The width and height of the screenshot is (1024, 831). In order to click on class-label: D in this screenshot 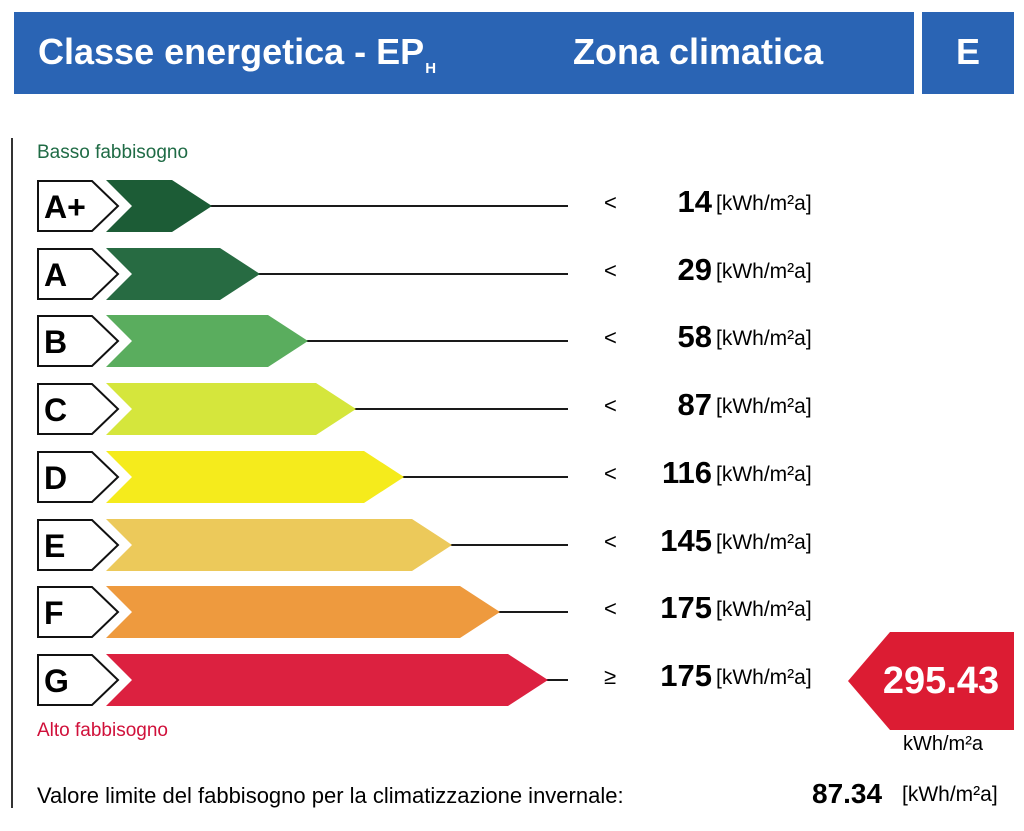, I will do `click(55, 478)`.